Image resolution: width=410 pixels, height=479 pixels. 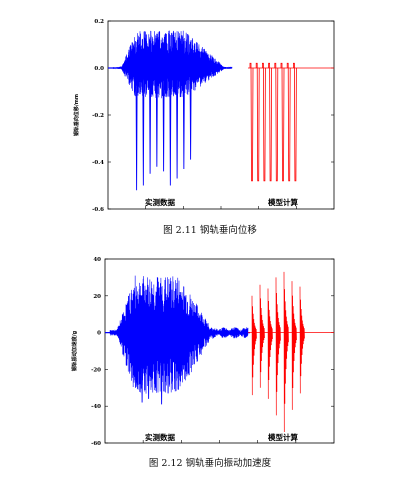 What do you see at coordinates (99, 334) in the screenshot?
I see `y-tick-label: 0` at bounding box center [99, 334].